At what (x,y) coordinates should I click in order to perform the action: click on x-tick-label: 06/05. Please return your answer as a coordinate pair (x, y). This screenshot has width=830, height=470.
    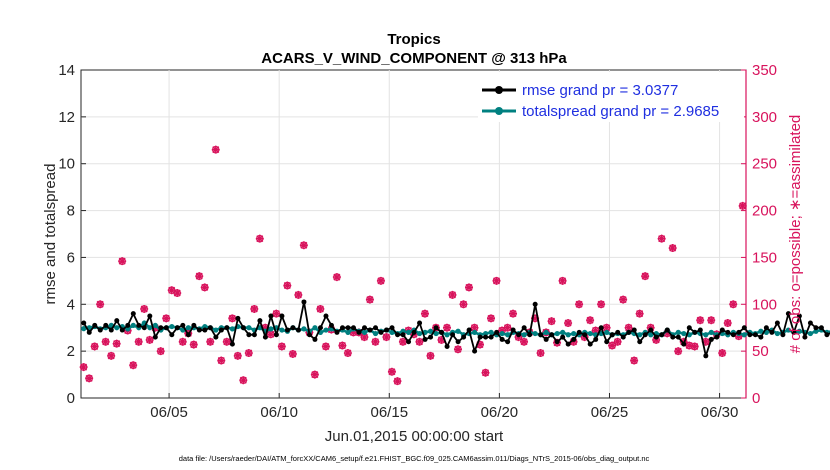
    Looking at the image, I should click on (169, 412).